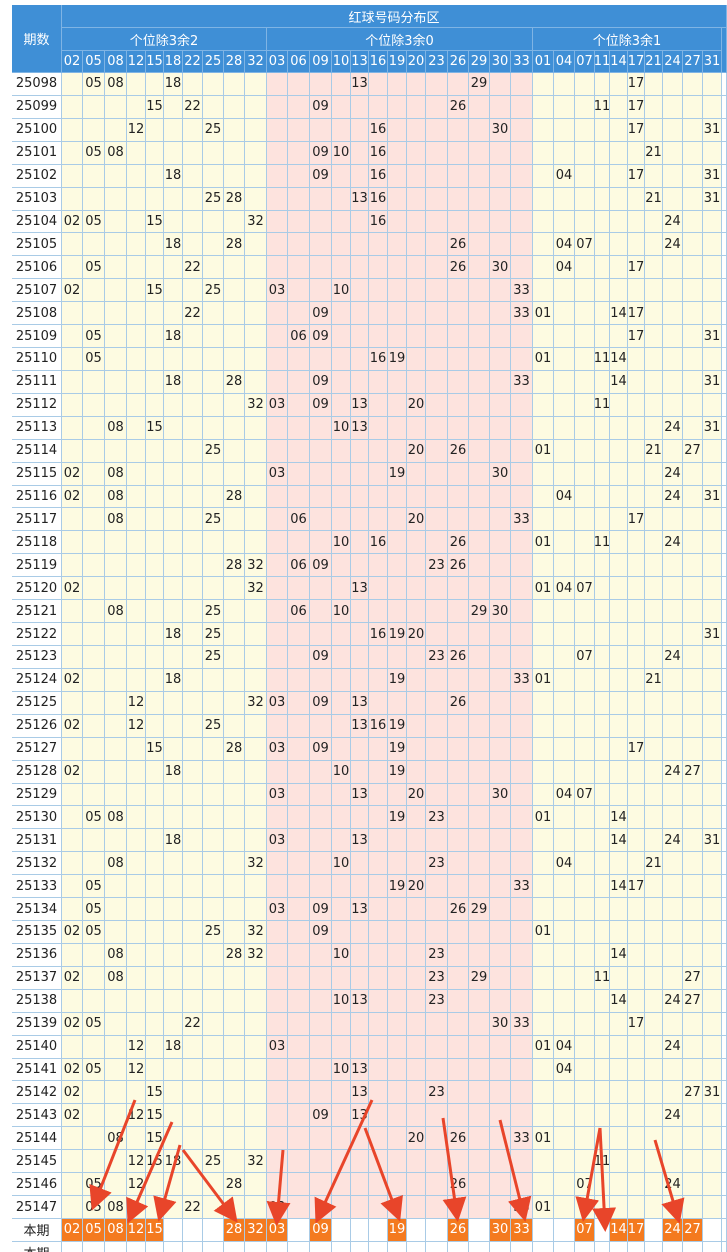  What do you see at coordinates (173, 1047) in the screenshot?
I see `drawn-number: 18` at bounding box center [173, 1047].